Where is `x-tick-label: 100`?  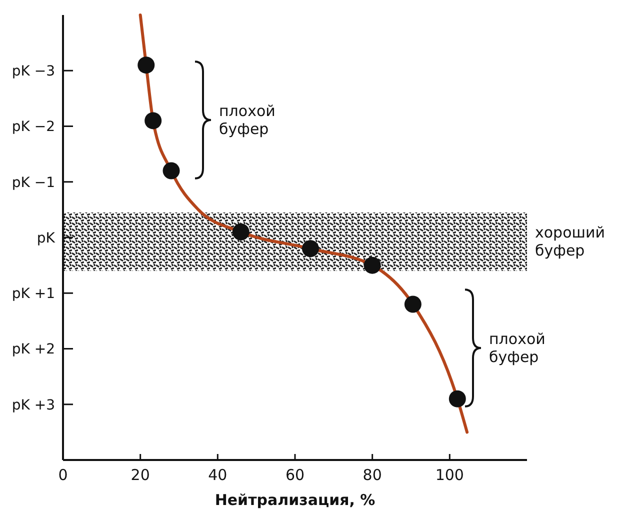 x-tick-label: 100 is located at coordinates (449, 475).